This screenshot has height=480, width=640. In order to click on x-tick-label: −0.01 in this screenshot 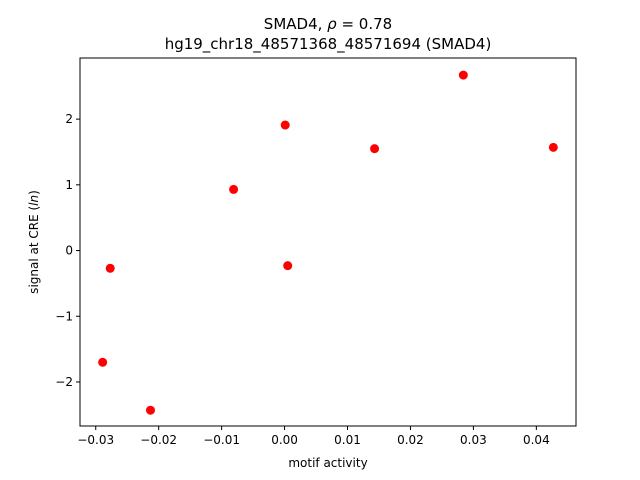, I will do `click(221, 440)`.